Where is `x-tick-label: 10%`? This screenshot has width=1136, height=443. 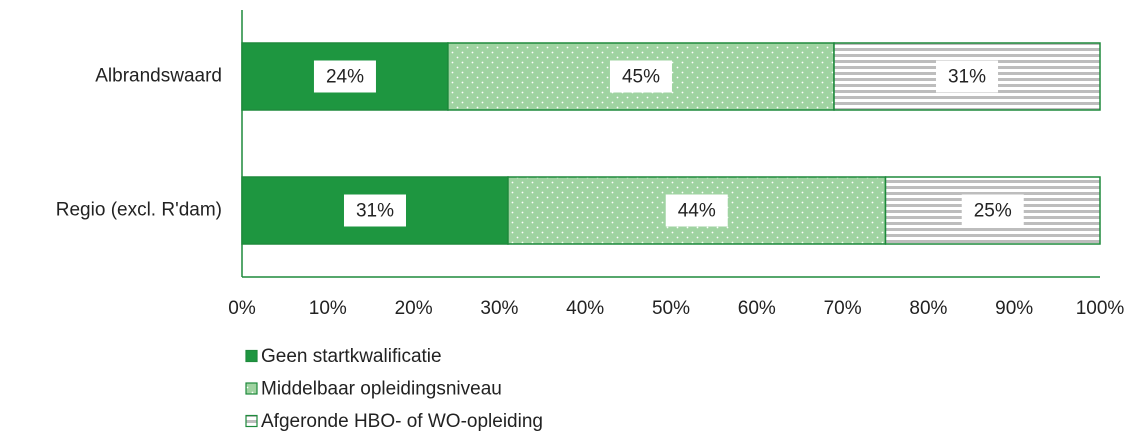 x-tick-label: 10% is located at coordinates (328, 308).